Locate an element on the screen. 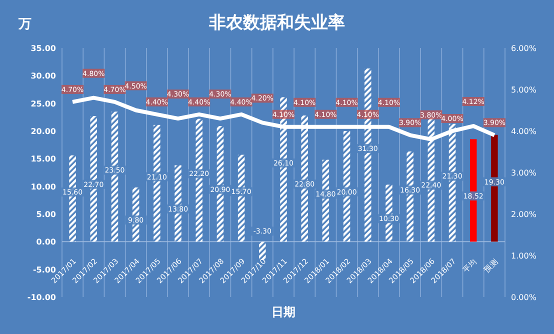  y-tick-label: 20.00 is located at coordinates (43, 131).